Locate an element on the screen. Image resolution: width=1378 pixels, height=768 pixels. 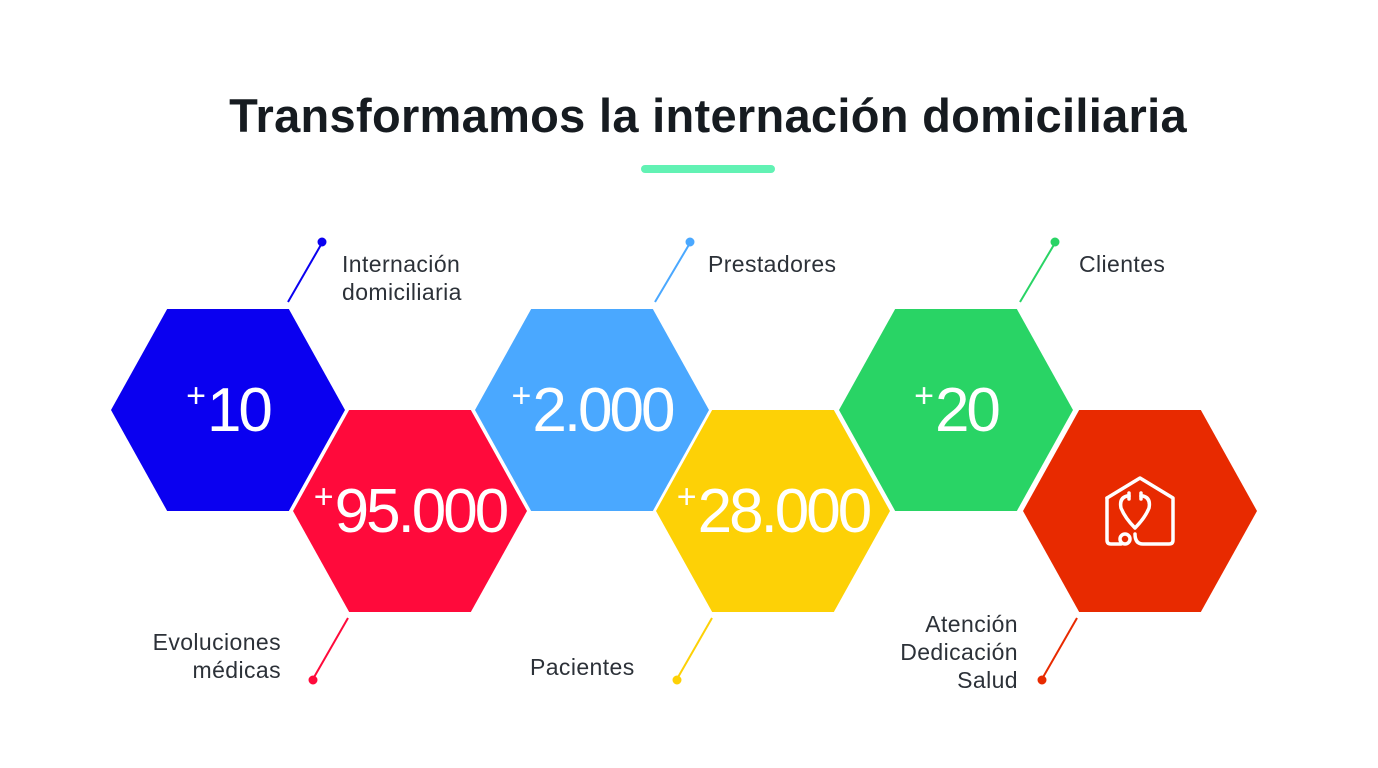
stat-value: 10 is located at coordinates (239, 410).